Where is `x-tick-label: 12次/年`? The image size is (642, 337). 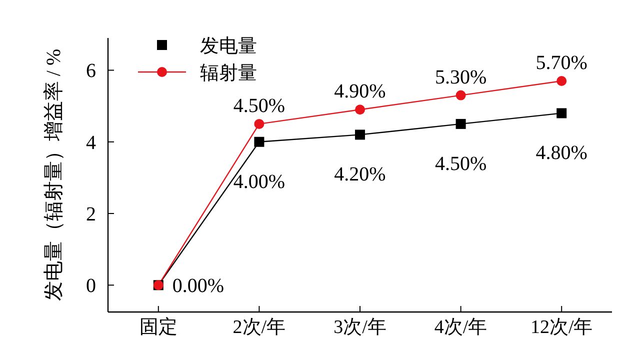 x-tick-label: 12次/年 is located at coordinates (561, 327).